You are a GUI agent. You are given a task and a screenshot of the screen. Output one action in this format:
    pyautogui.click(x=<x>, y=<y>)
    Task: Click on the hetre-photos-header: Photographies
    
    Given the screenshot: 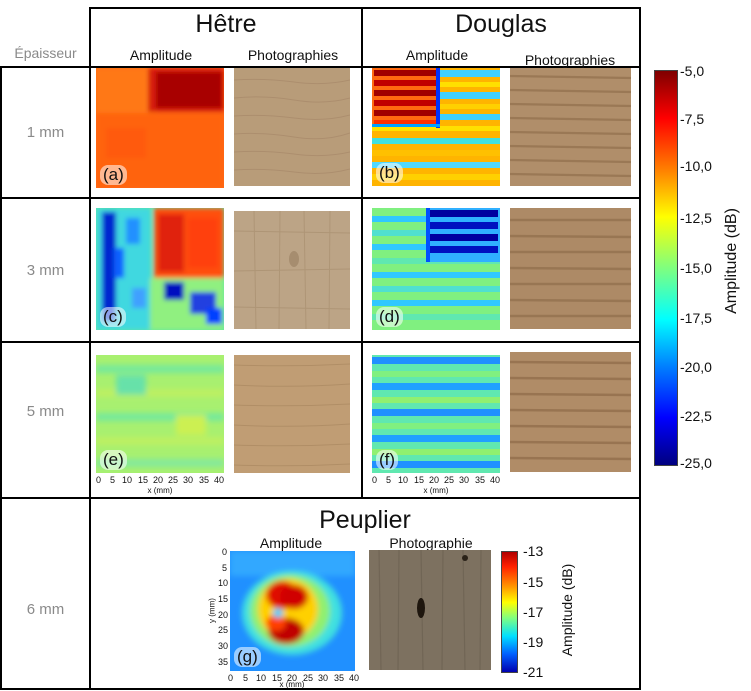 What is the action you would take?
    pyautogui.click(x=293, y=55)
    